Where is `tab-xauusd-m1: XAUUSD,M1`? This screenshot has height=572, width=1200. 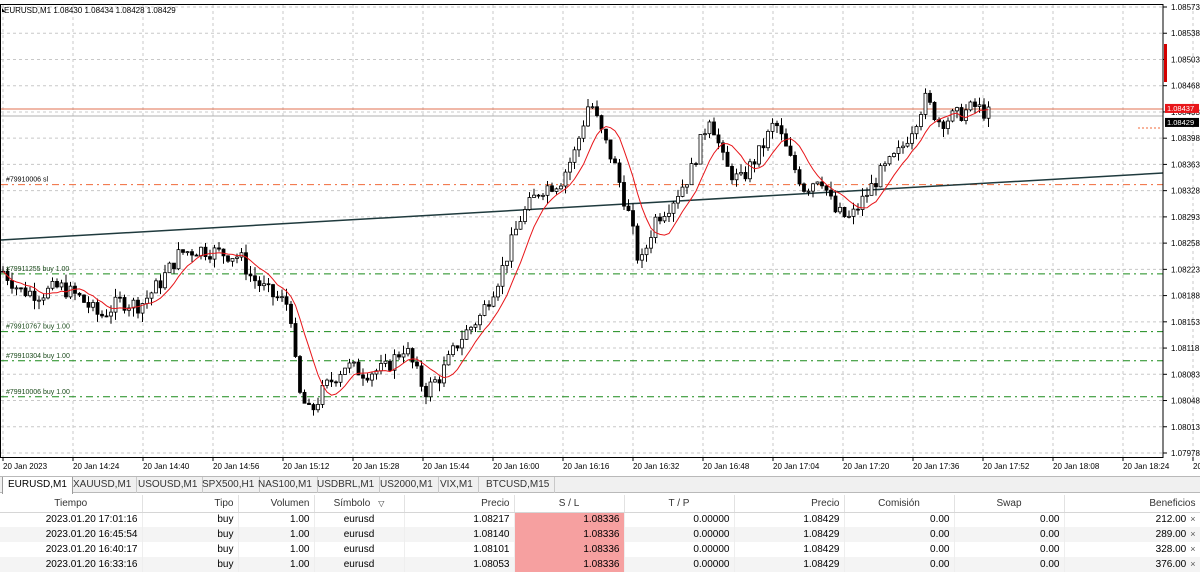 tab-xauusd-m1: XAUUSD,M1 is located at coordinates (103, 485).